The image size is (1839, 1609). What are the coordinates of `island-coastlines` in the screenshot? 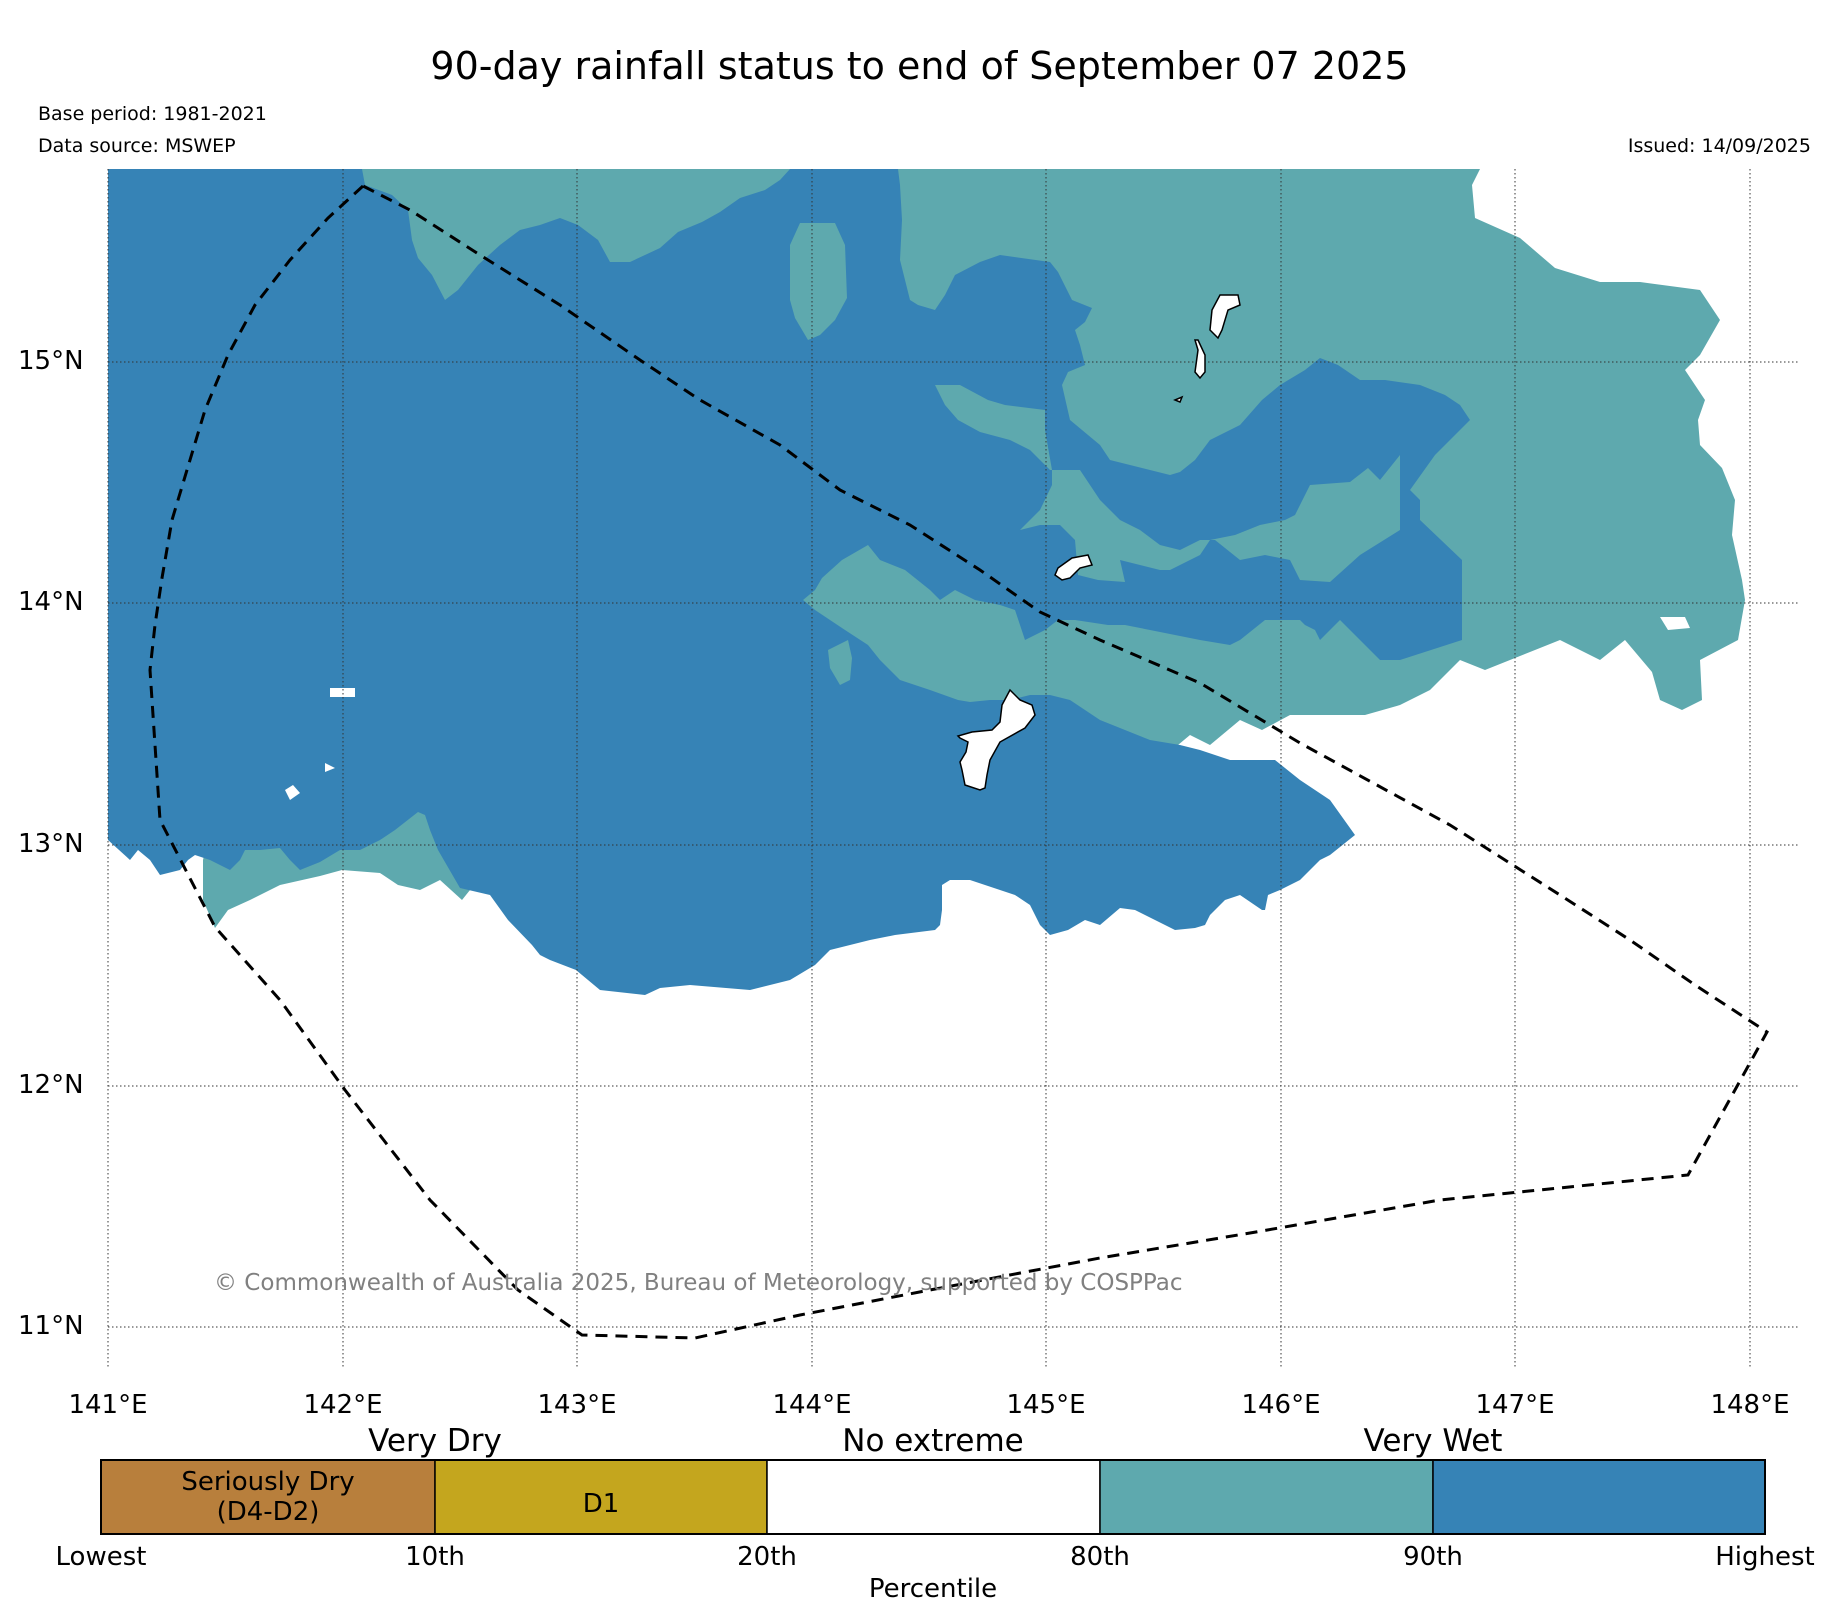 It's located at (1098, 542).